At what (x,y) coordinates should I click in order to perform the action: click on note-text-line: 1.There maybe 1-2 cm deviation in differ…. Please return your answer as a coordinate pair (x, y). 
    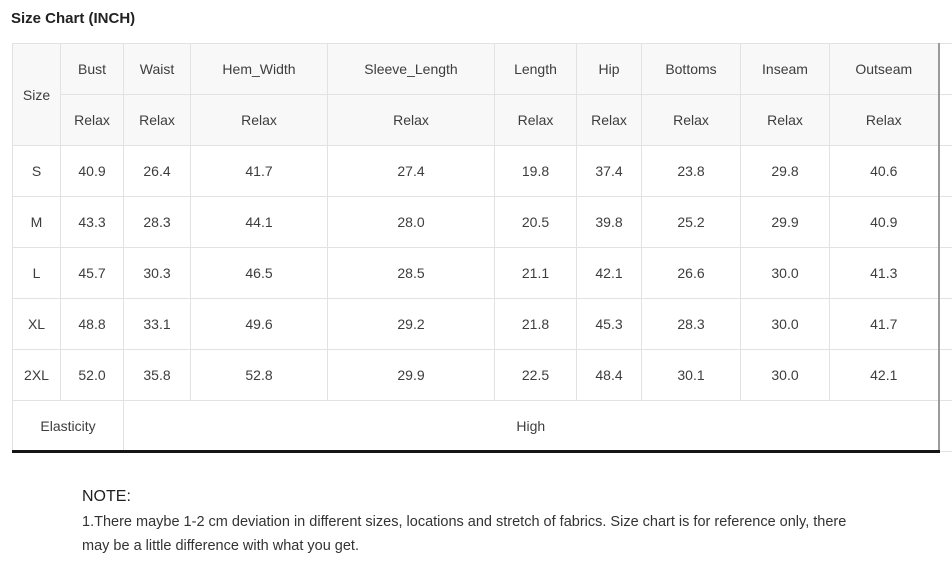
    Looking at the image, I should click on (464, 522).